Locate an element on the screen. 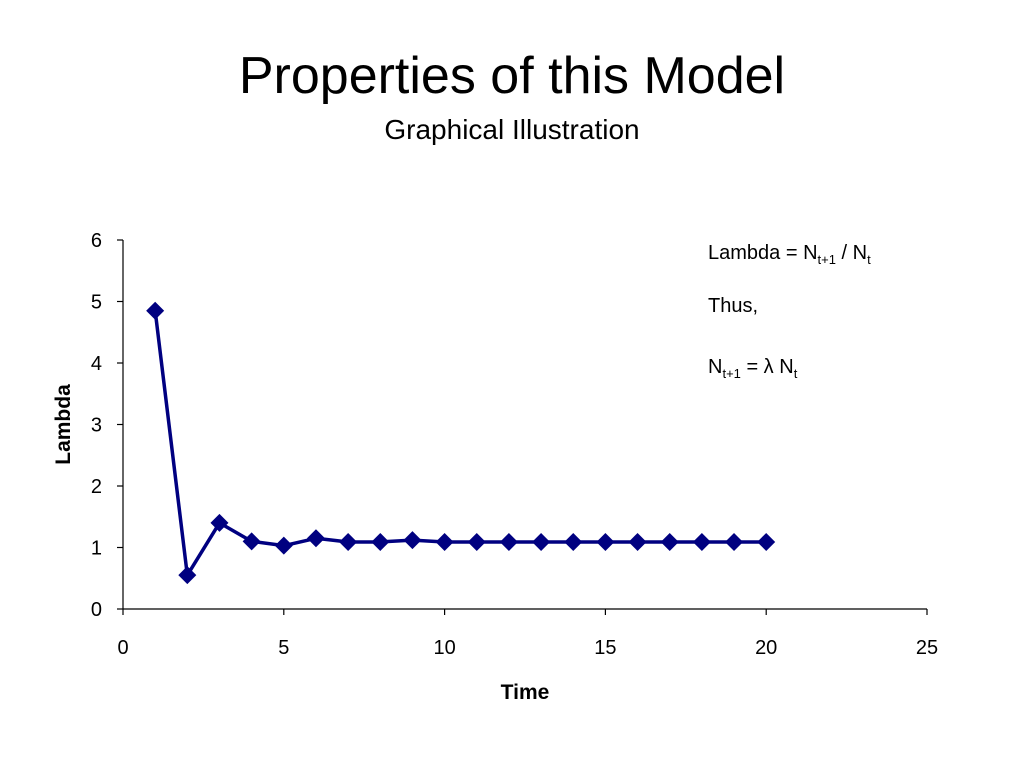 This screenshot has width=1024, height=768. y-tick-label: 0 is located at coordinates (96, 610).